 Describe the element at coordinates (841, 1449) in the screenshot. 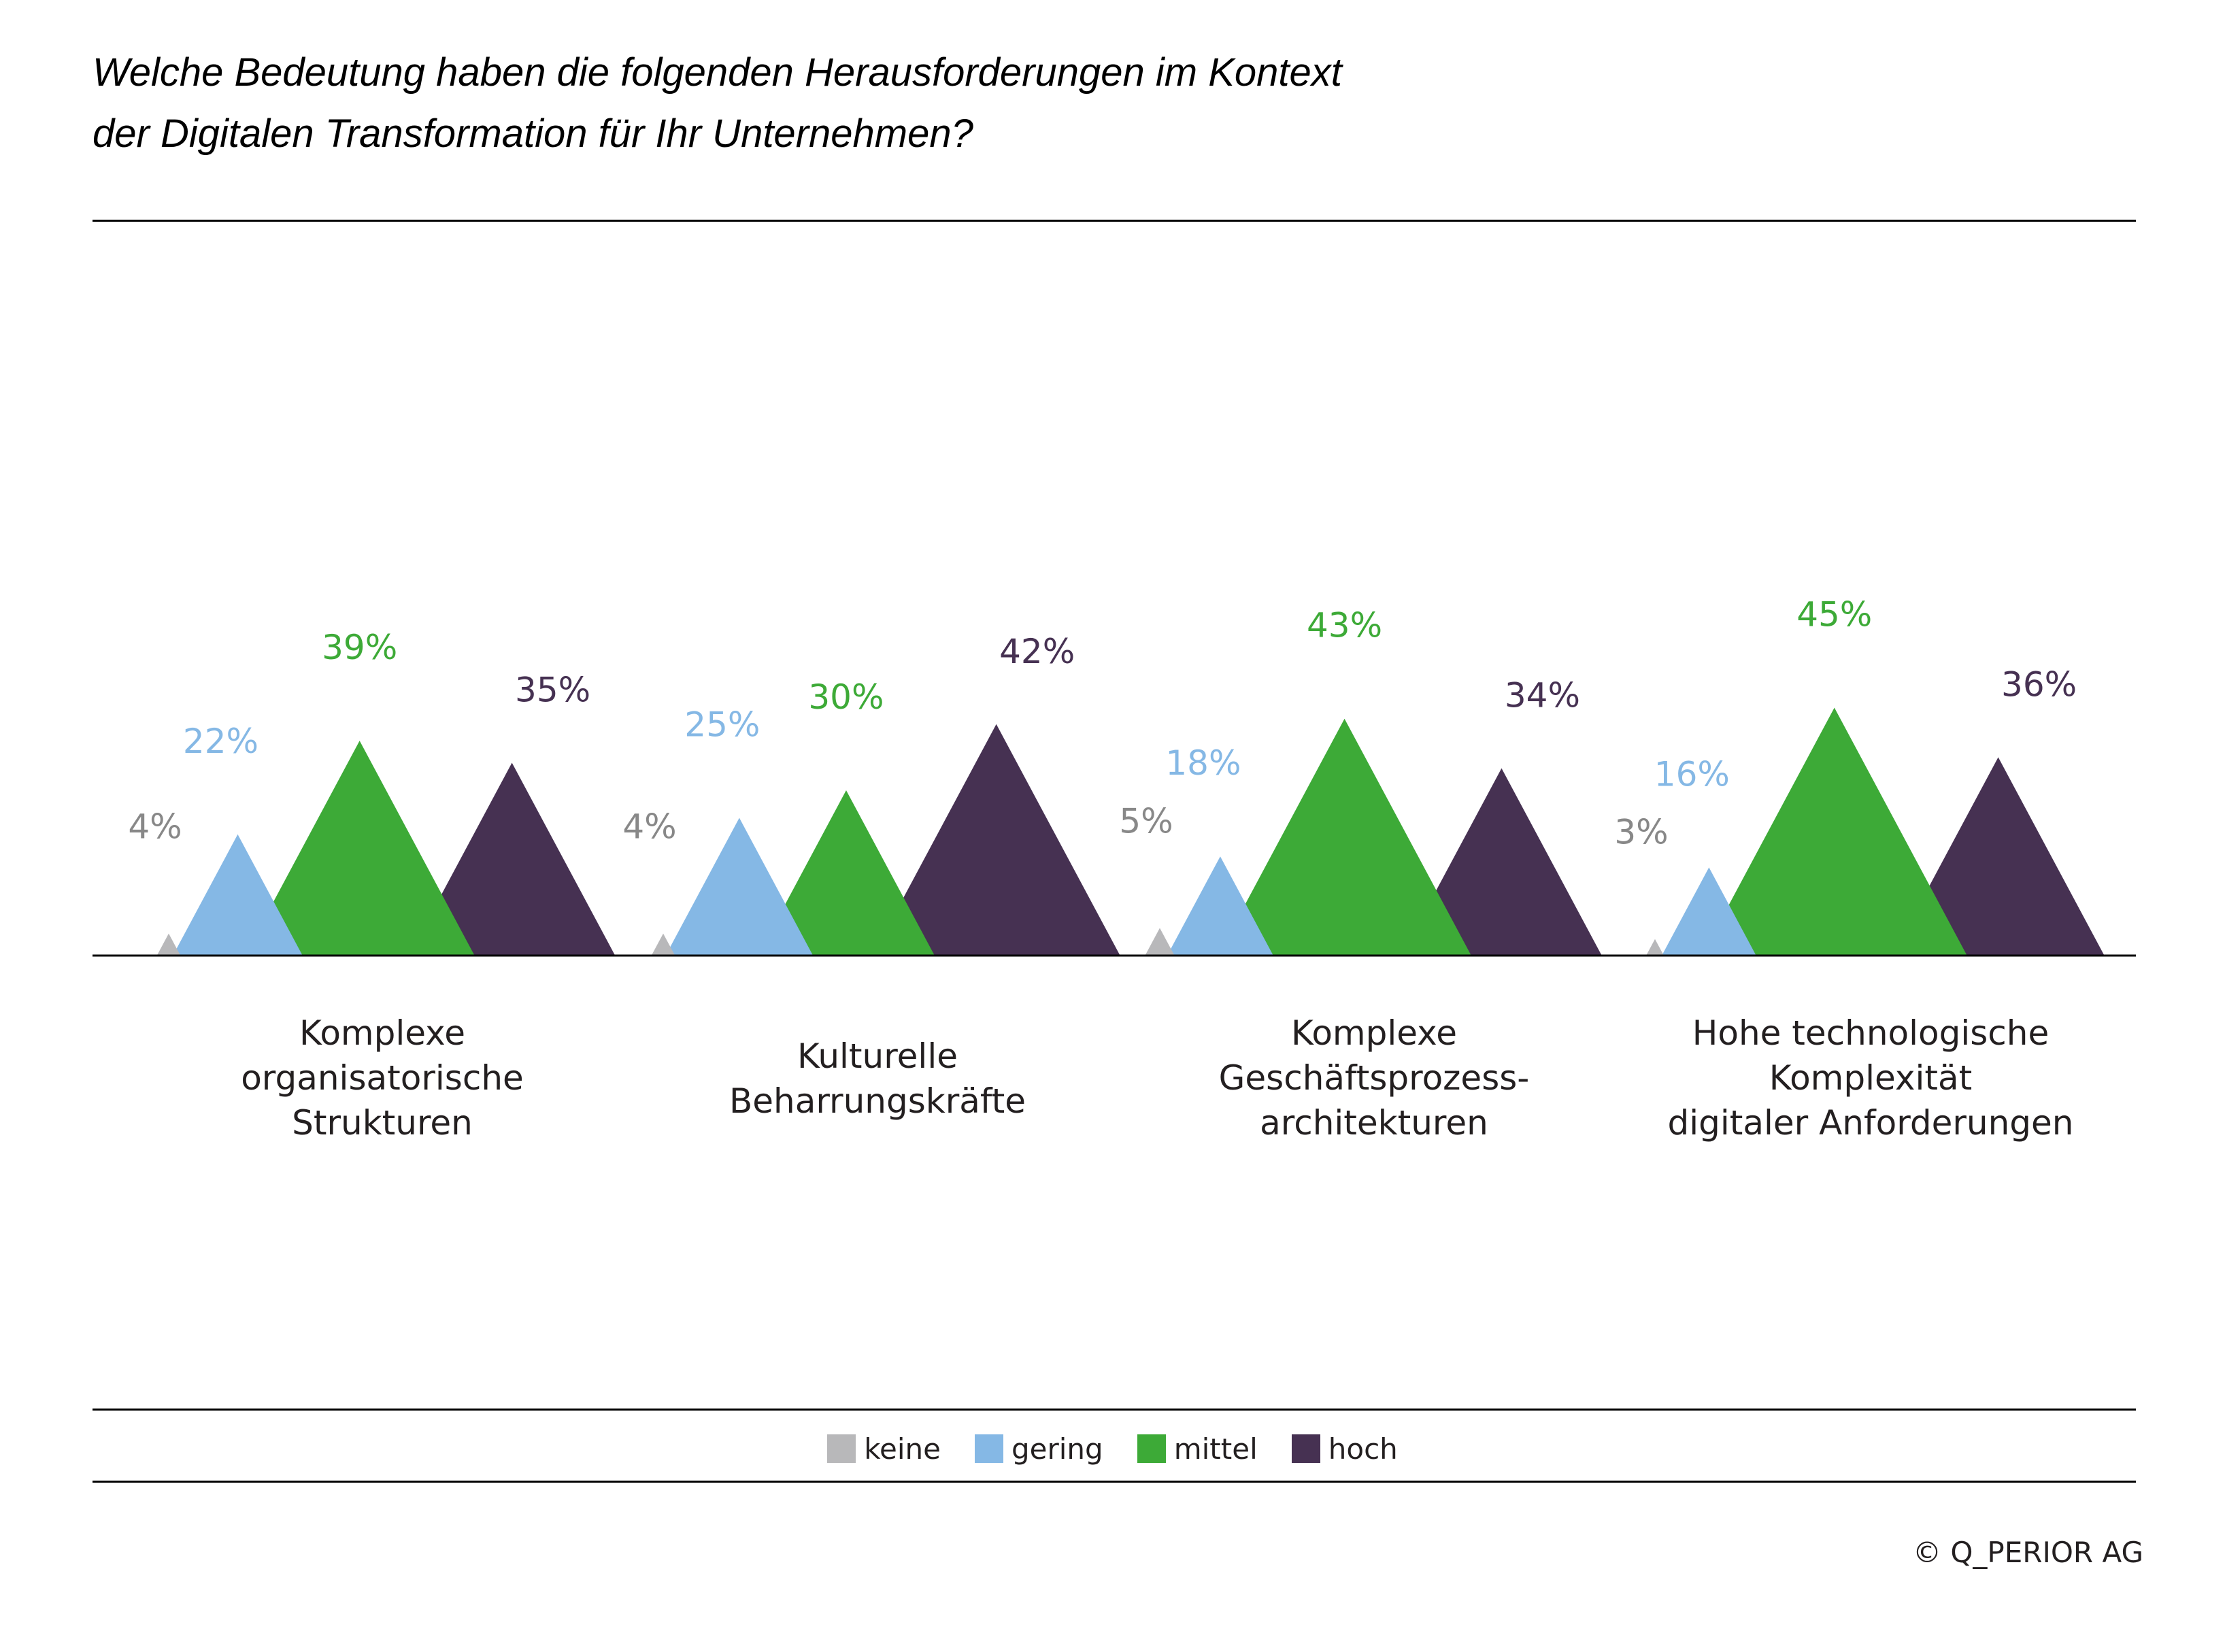

I see `legend-swatch-keine` at that location.